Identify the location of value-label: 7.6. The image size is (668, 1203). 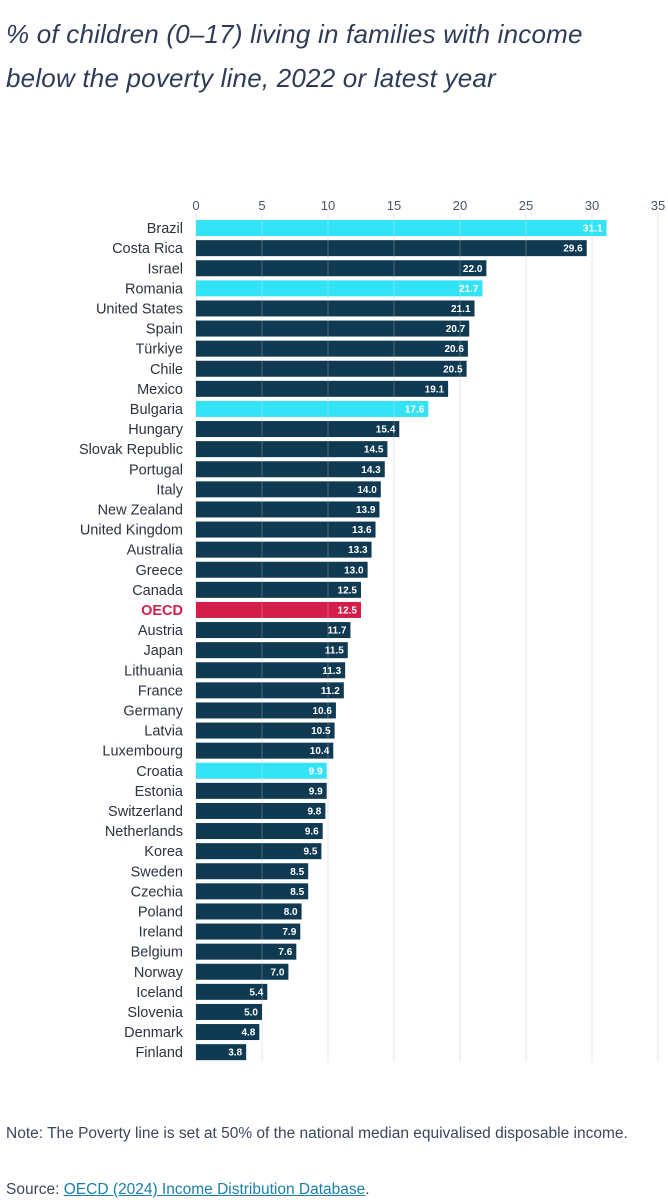
(285, 952).